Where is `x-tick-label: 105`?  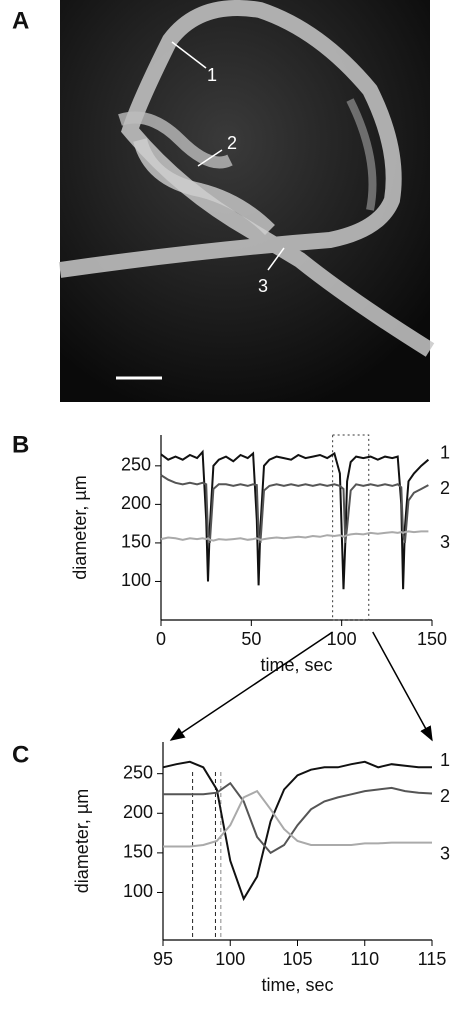
x-tick-label: 105 is located at coordinates (297, 959).